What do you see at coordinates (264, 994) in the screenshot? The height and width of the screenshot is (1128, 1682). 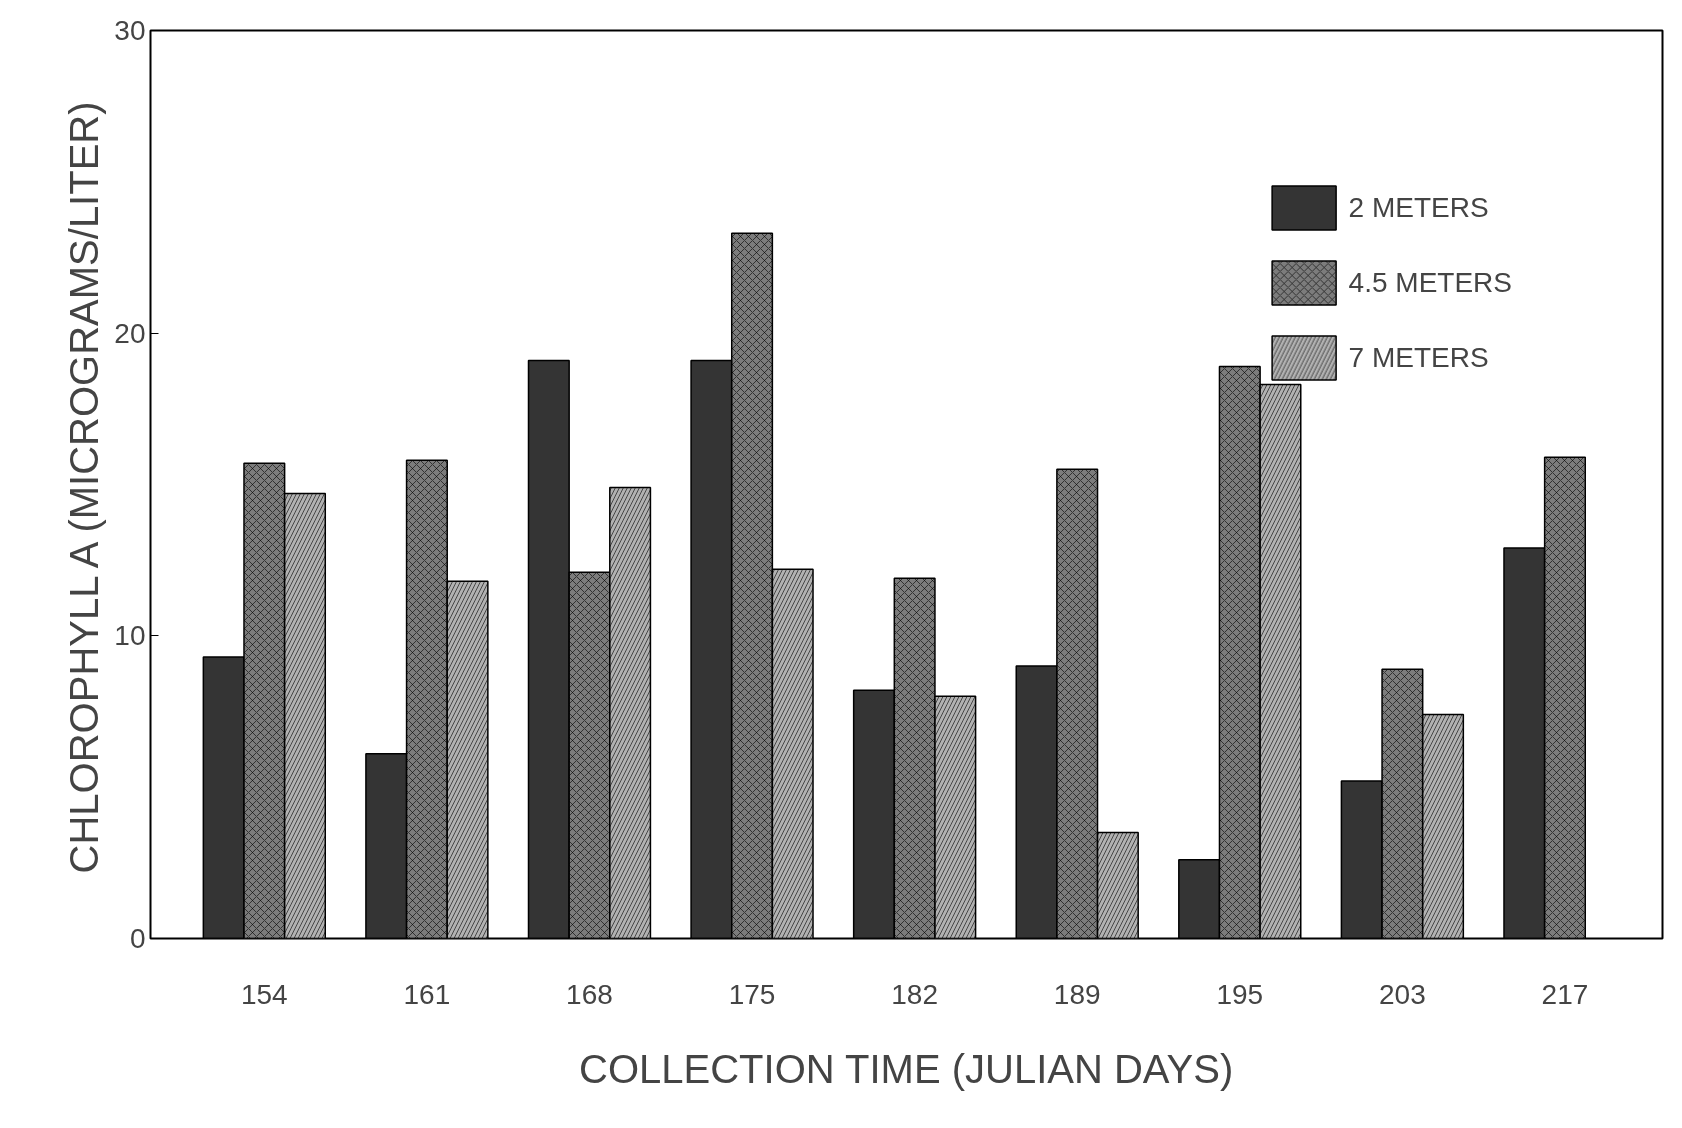 I see `x-tick-label: 154` at bounding box center [264, 994].